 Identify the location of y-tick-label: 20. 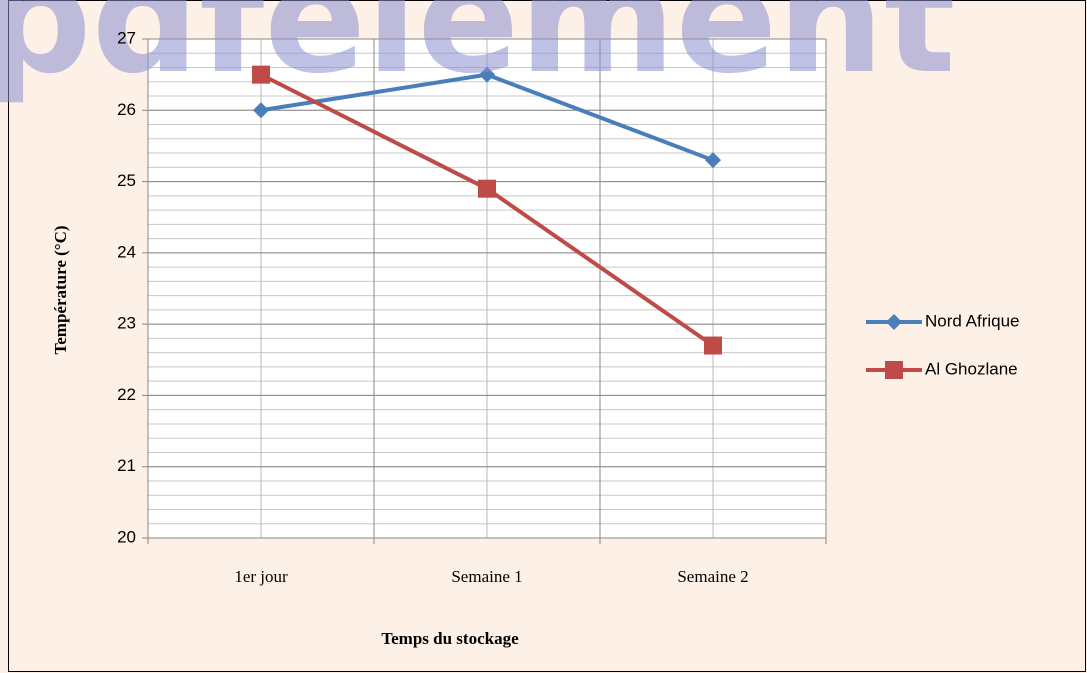
(126, 536).